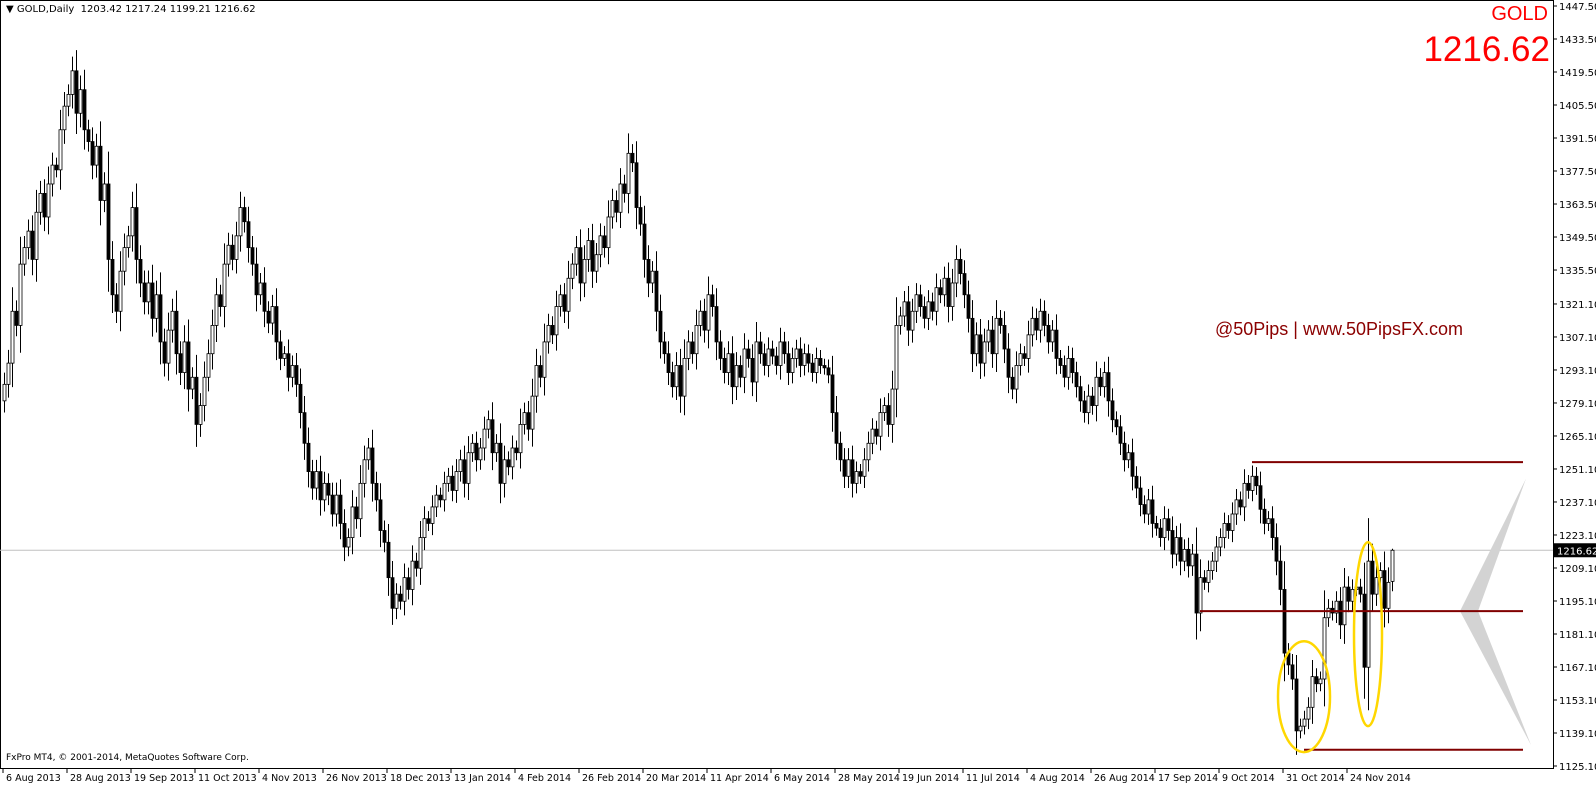  I want to click on y-tick-label: 1167.10, so click(1577, 668).